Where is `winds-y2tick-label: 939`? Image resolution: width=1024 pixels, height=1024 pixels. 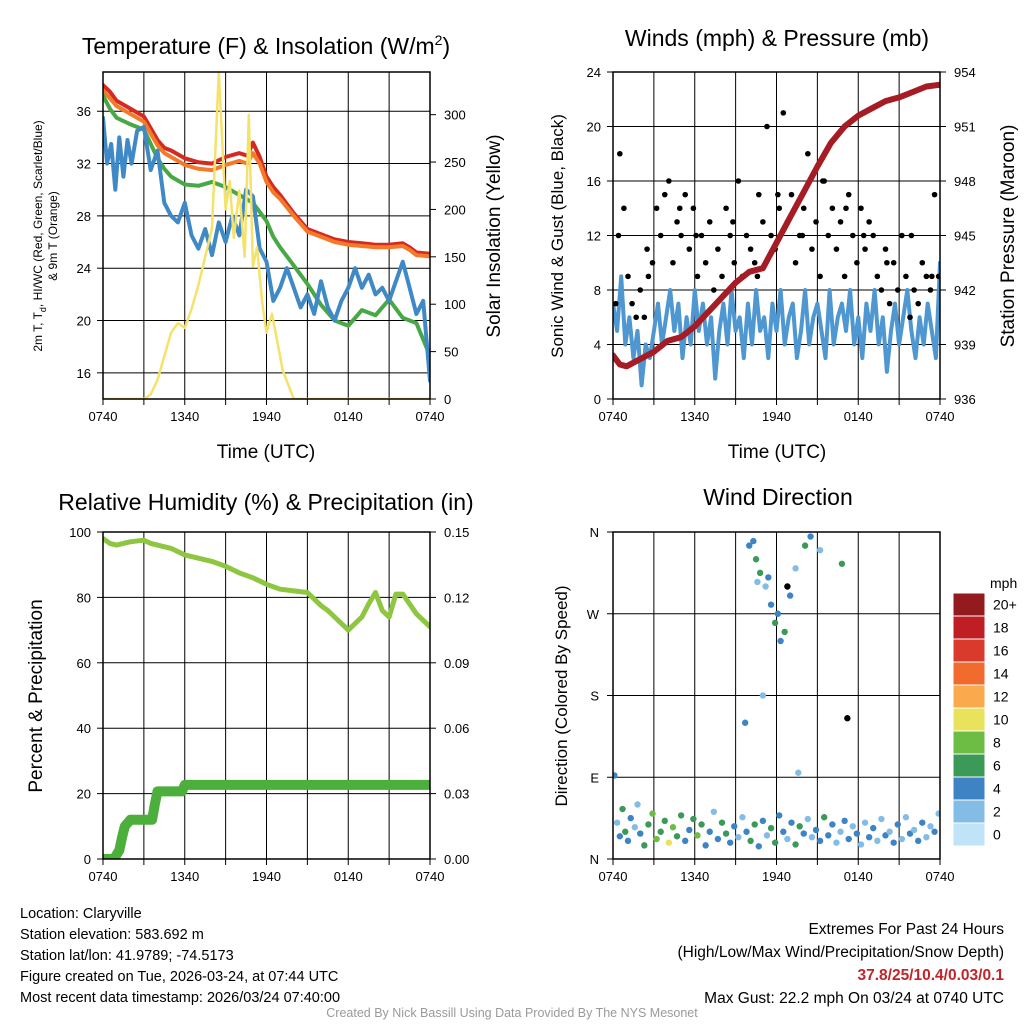
winds-y2tick-label: 939 is located at coordinates (965, 345).